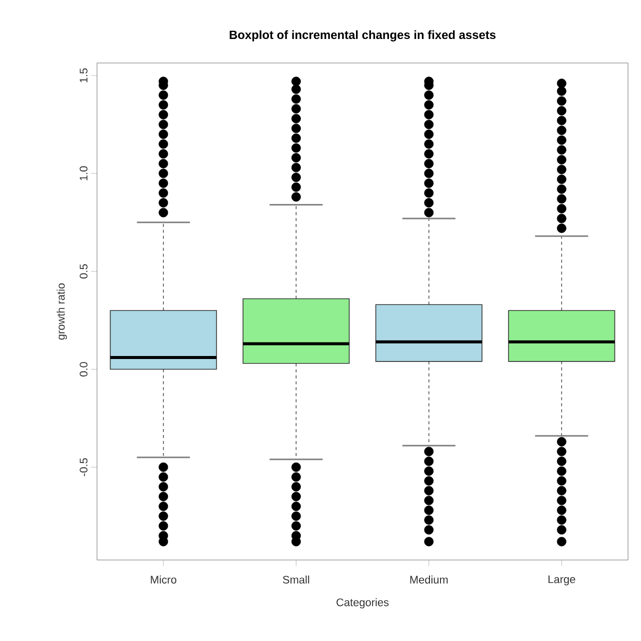  What do you see at coordinates (296, 580) in the screenshot?
I see `x-tick-label: Small` at bounding box center [296, 580].